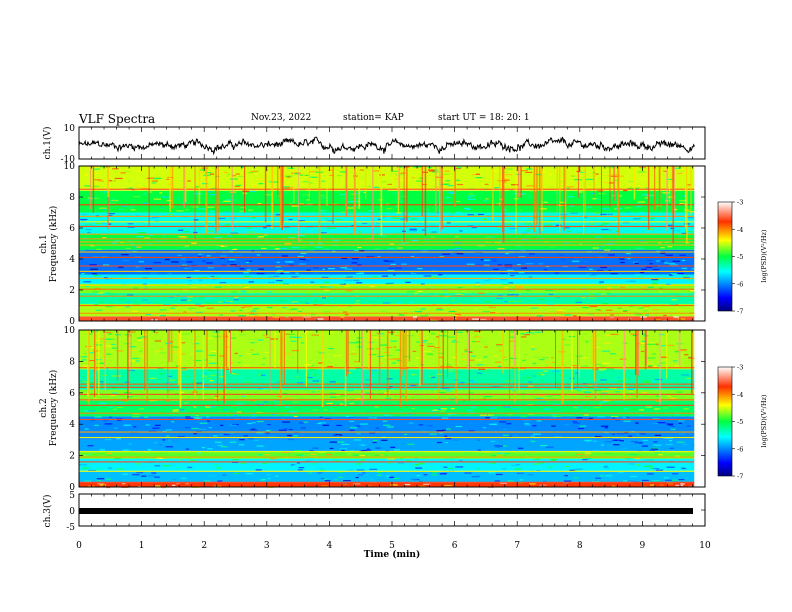 The height and width of the screenshot is (612, 792). What do you see at coordinates (44, 407) in the screenshot?
I see `ch2-spec-ylabel-channel: ch.2` at bounding box center [44, 407].